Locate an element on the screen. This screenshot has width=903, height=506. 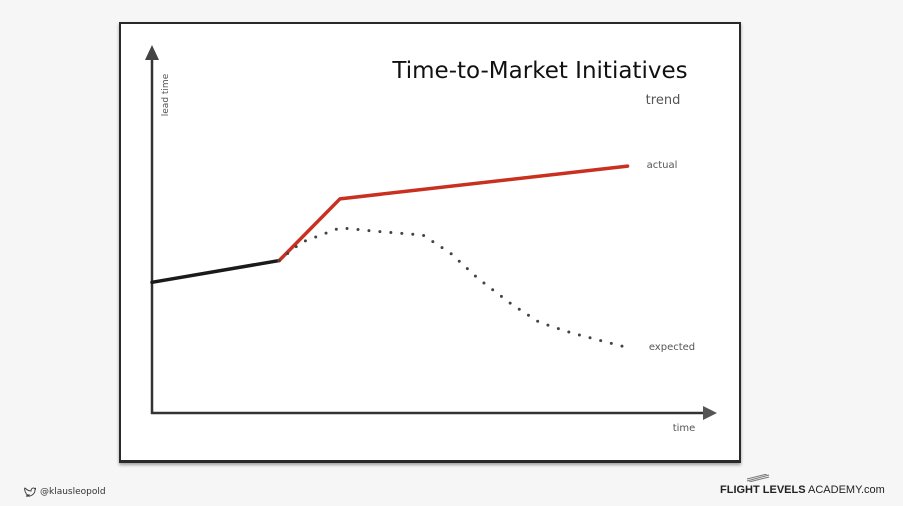
brand-bold: FLIGHT LEVELS is located at coordinates (763, 490).